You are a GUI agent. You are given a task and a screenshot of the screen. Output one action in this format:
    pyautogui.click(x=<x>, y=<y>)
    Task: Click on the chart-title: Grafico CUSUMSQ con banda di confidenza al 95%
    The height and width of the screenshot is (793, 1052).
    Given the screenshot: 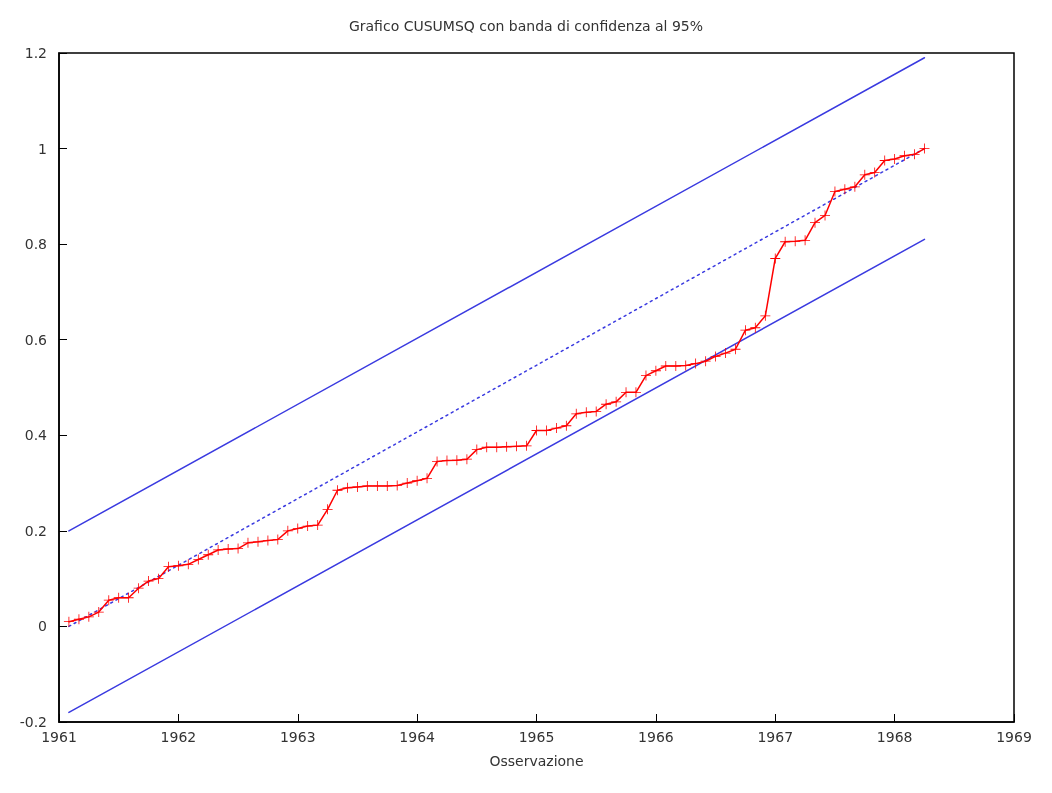 What is the action you would take?
    pyautogui.click(x=526, y=26)
    